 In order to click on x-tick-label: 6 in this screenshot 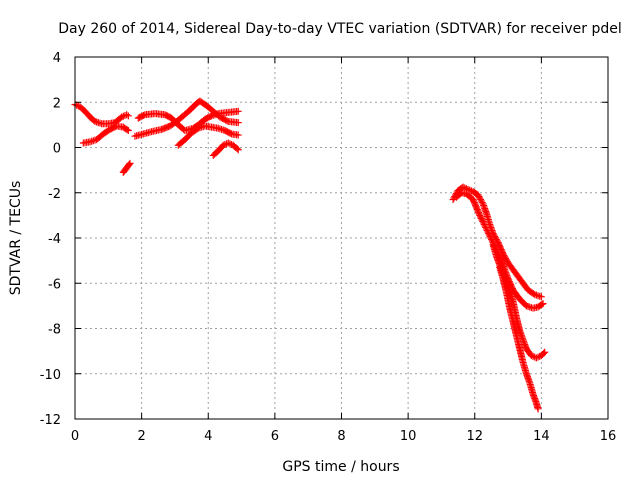, I will do `click(275, 436)`.